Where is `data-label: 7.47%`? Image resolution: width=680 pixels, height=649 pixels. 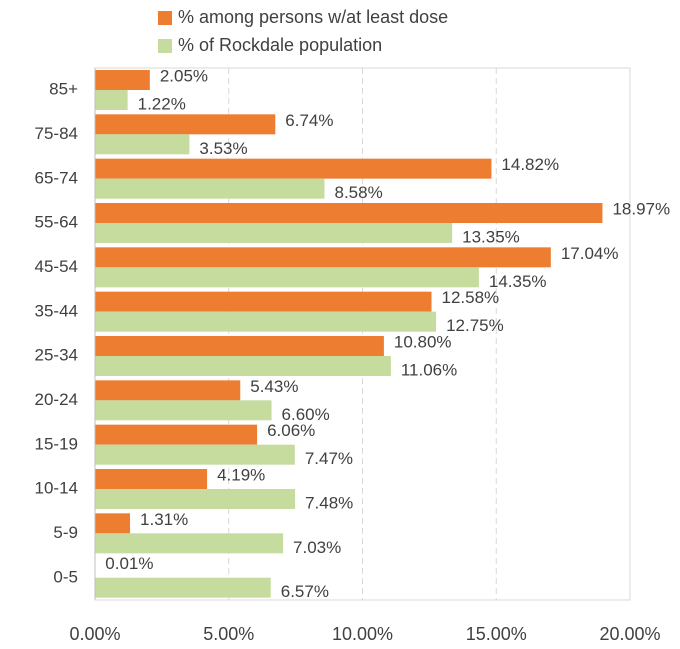 data-label: 7.47% is located at coordinates (329, 458).